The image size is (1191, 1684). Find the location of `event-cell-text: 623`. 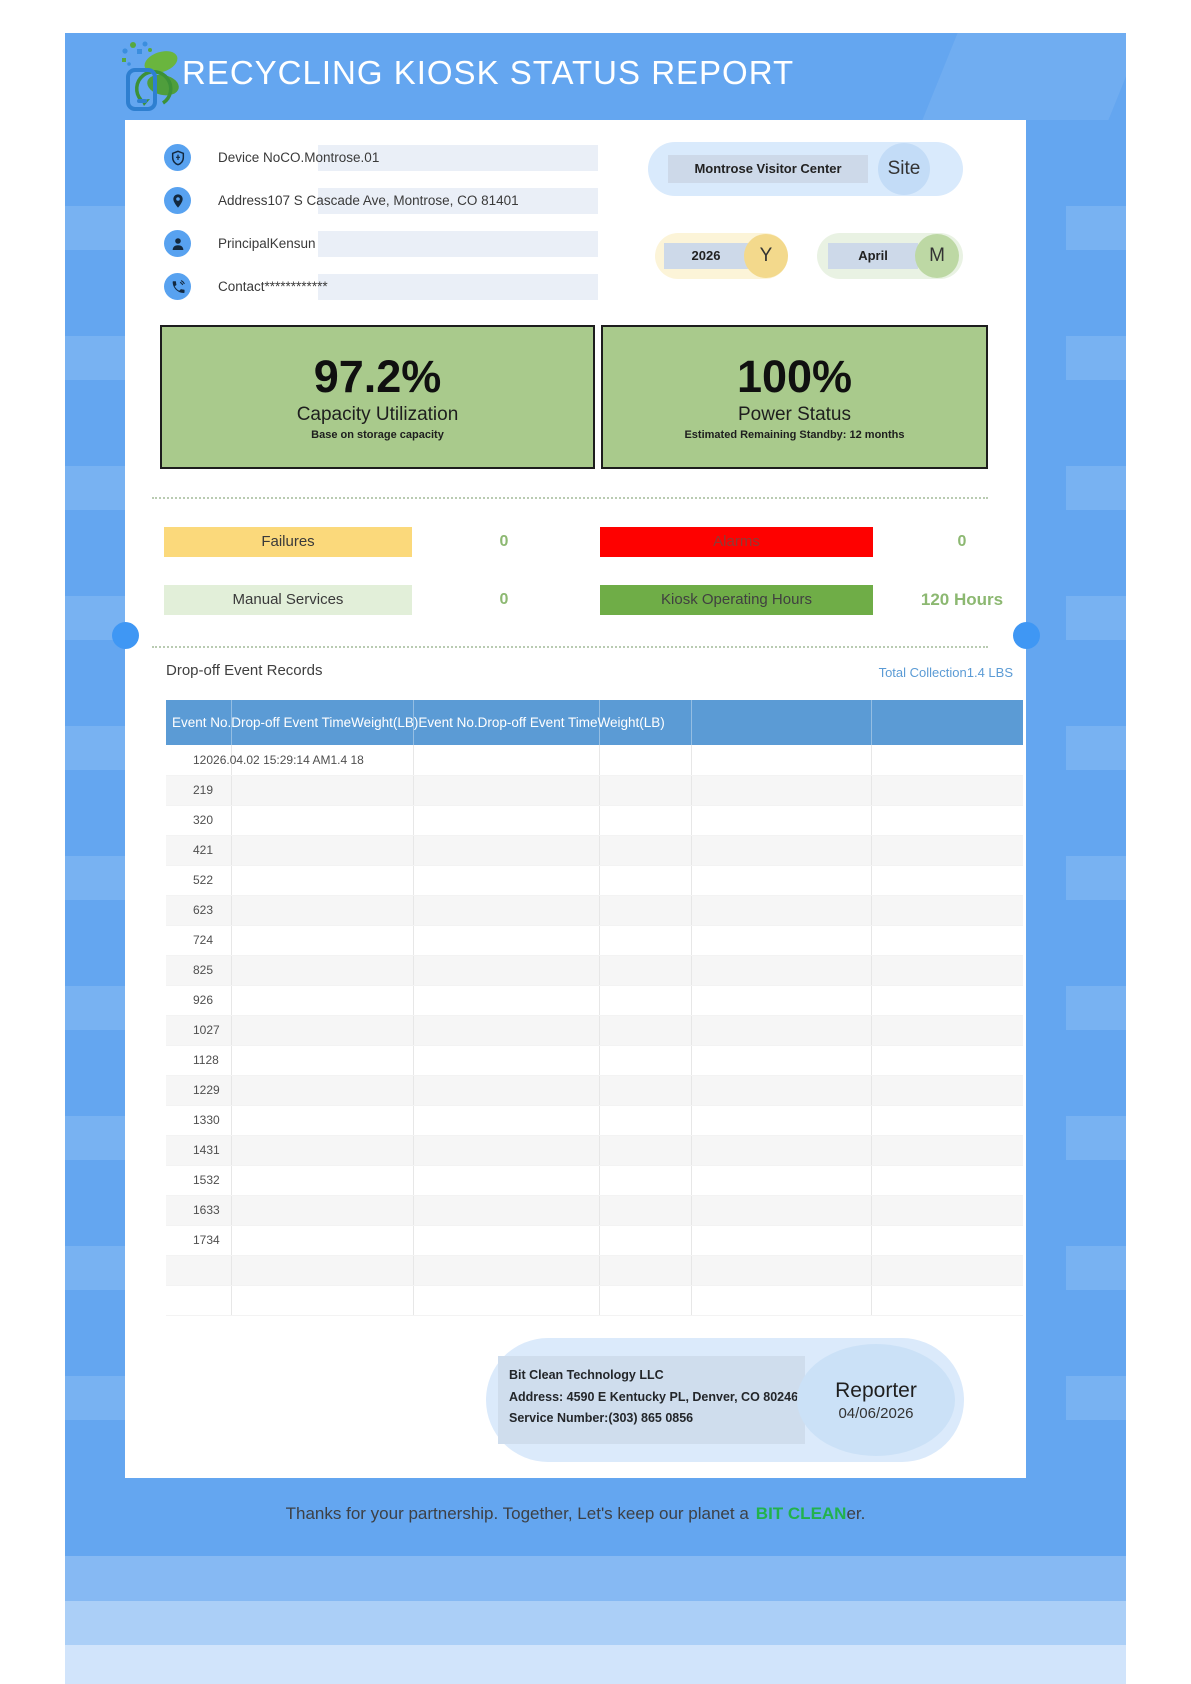

event-cell-text: 623 is located at coordinates (203, 910).